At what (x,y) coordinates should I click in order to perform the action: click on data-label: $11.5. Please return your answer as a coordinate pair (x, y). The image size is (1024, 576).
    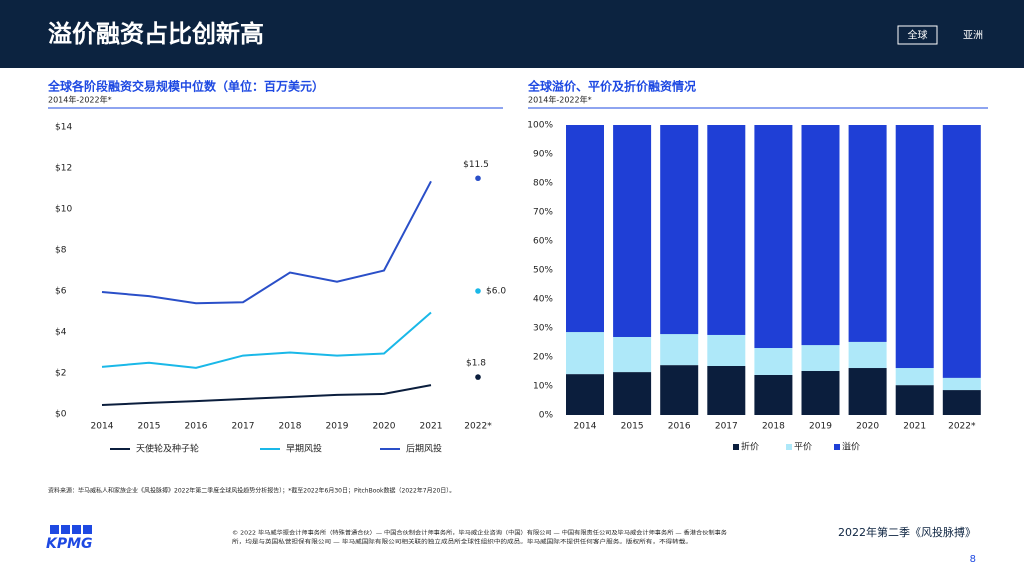
    Looking at the image, I should click on (476, 165).